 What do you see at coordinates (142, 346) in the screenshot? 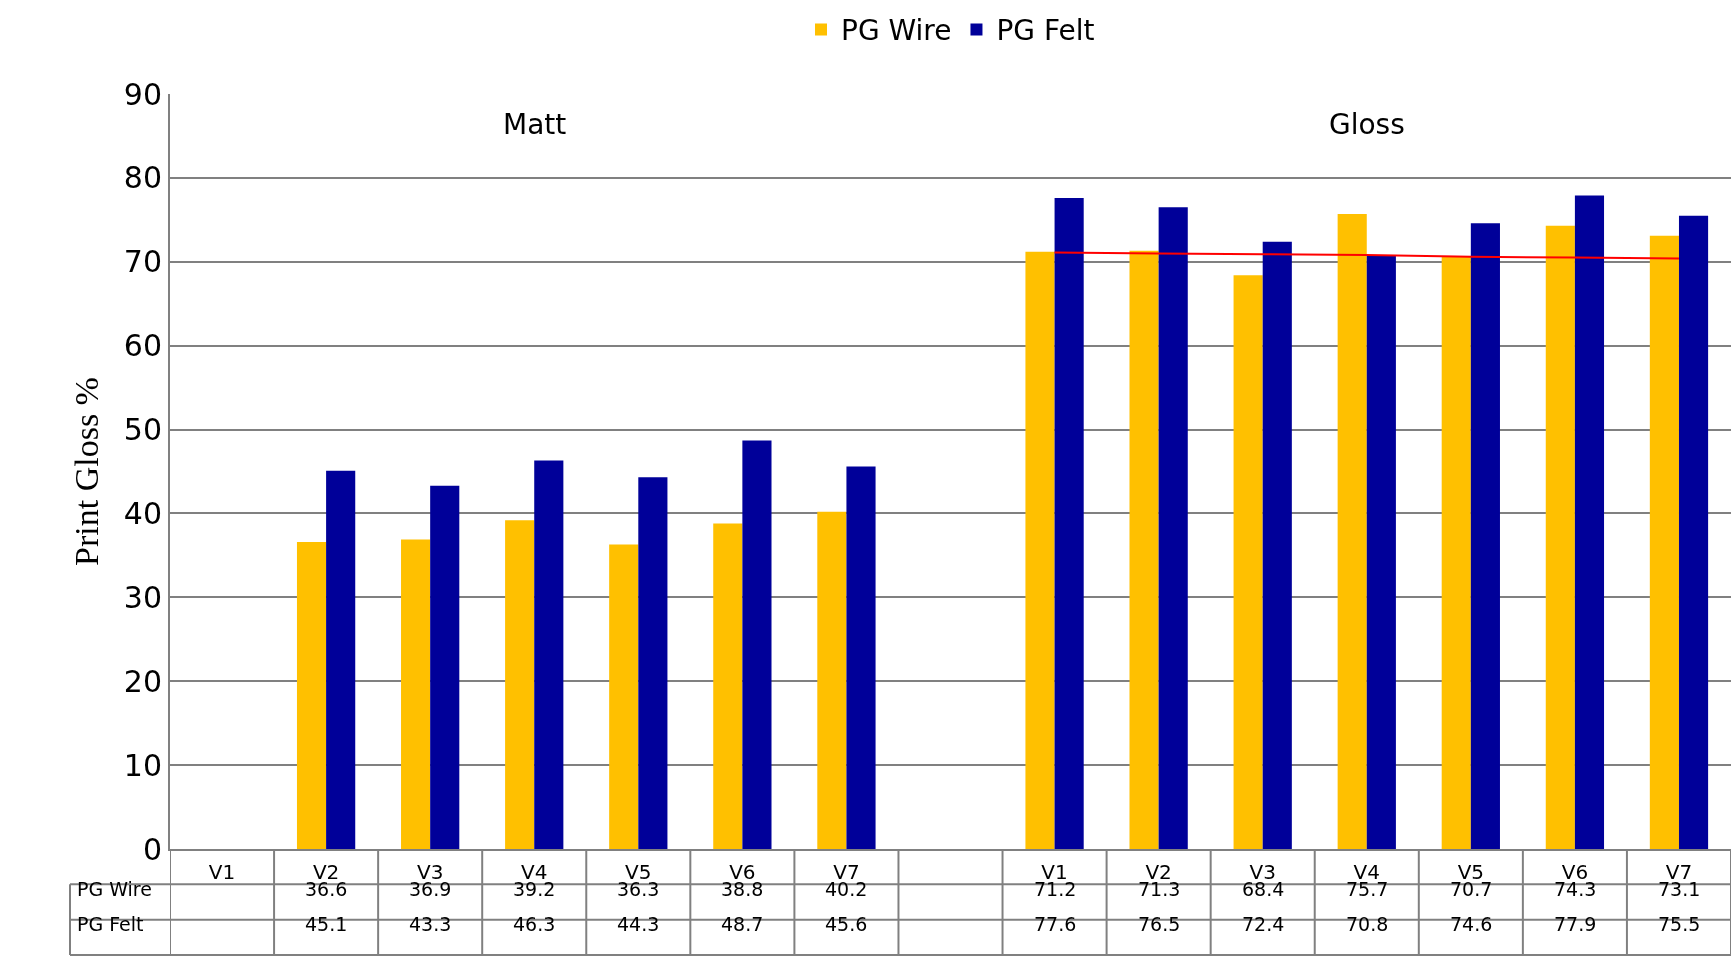
I see `y-tick-label: 60` at bounding box center [142, 346].